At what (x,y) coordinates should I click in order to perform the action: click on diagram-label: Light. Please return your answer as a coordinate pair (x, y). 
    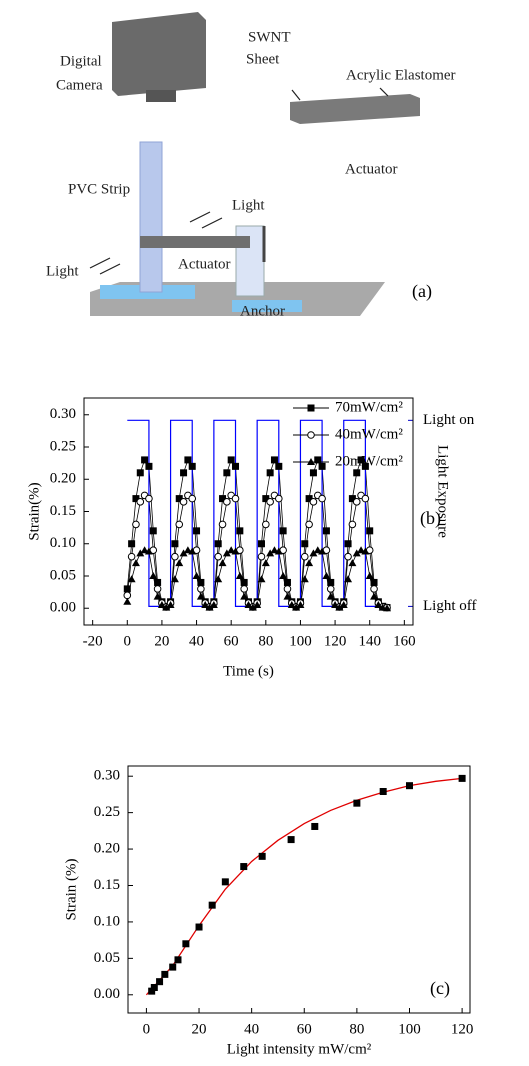
    Looking at the image, I should click on (248, 205).